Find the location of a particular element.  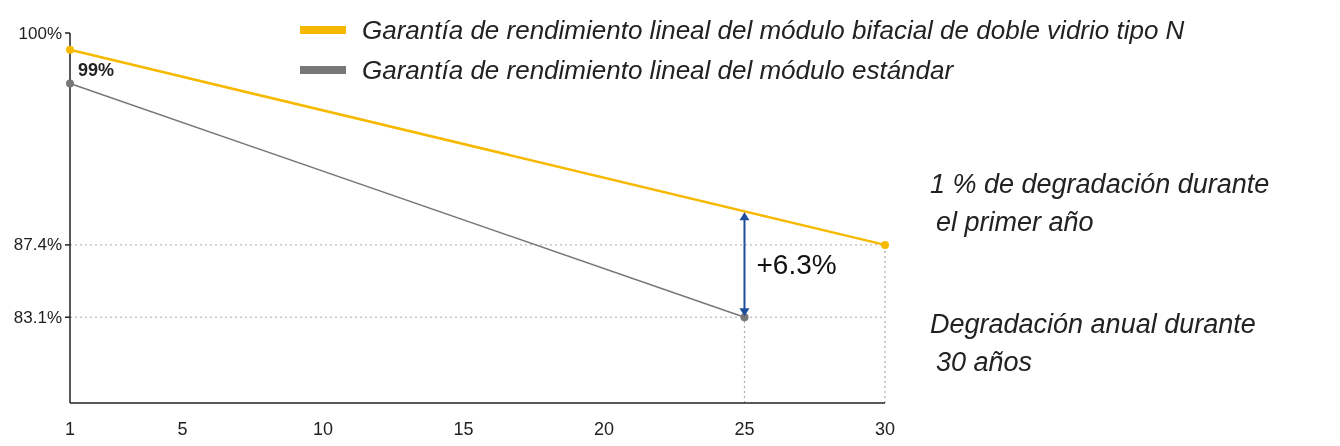

data-label: 99% is located at coordinates (96, 69).